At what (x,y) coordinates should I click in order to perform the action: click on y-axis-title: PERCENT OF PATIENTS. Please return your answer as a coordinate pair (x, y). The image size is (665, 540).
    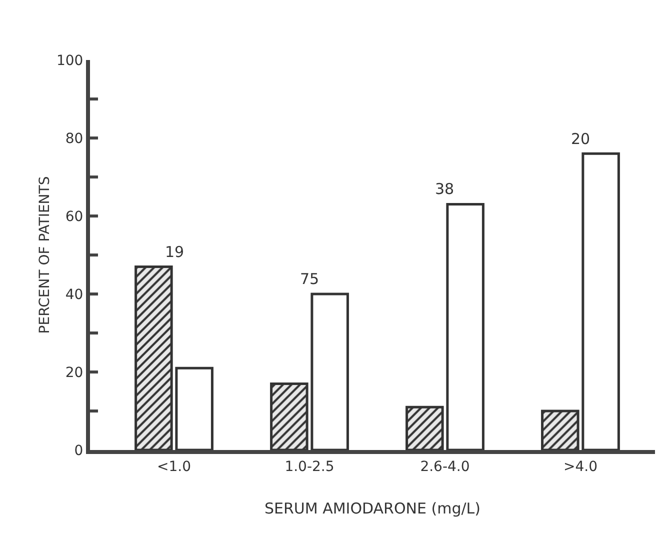
    Looking at the image, I should click on (45, 255).